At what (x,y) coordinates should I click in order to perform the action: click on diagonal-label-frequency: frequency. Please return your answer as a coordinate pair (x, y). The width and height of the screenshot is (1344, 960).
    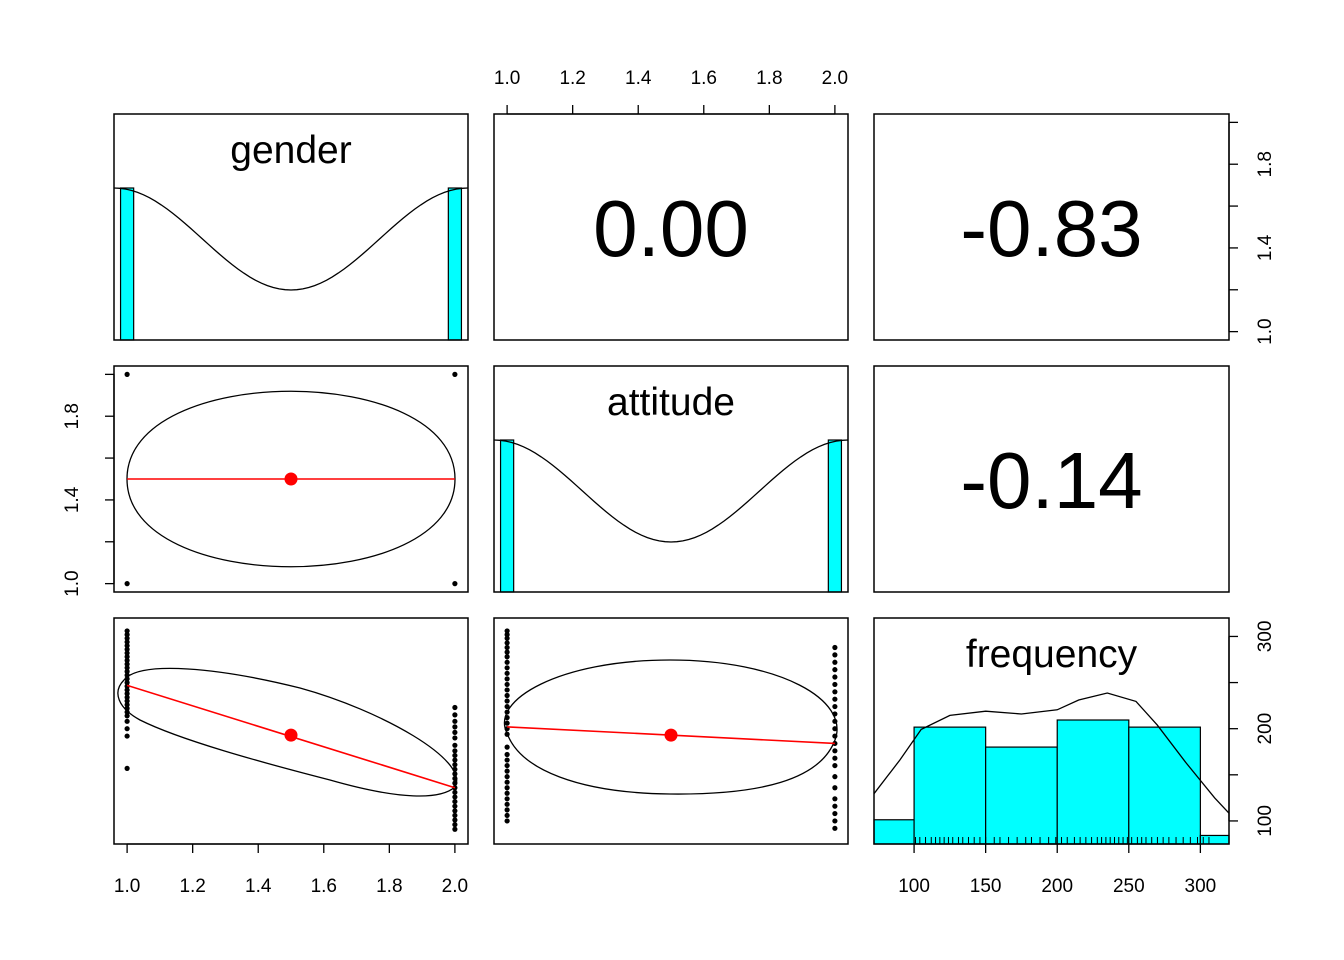
    Looking at the image, I should click on (1052, 654).